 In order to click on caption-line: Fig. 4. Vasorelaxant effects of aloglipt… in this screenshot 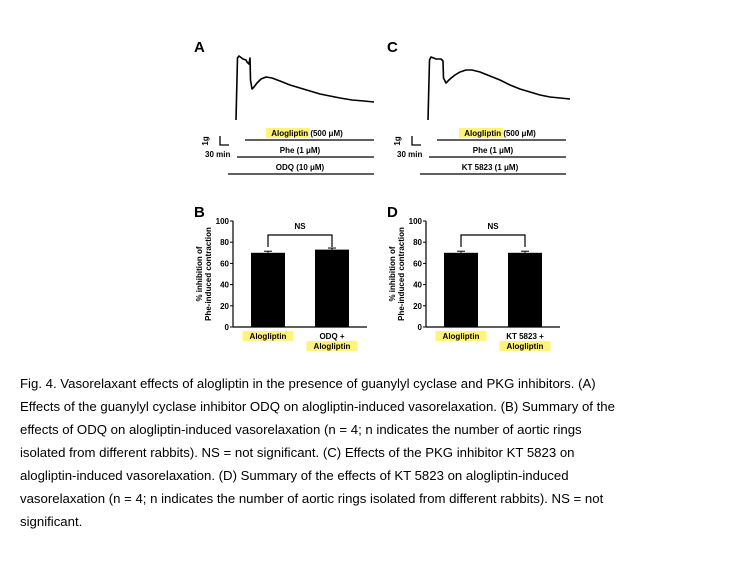, I will do `click(308, 383)`.